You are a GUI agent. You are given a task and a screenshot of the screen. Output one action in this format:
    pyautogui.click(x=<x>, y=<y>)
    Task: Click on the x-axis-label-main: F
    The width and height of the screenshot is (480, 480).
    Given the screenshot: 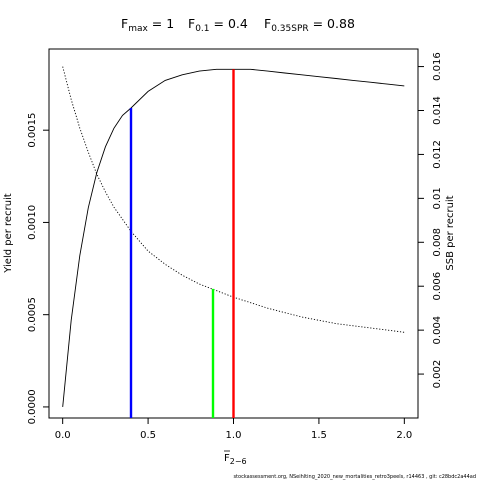 What is the action you would take?
    pyautogui.click(x=227, y=458)
    